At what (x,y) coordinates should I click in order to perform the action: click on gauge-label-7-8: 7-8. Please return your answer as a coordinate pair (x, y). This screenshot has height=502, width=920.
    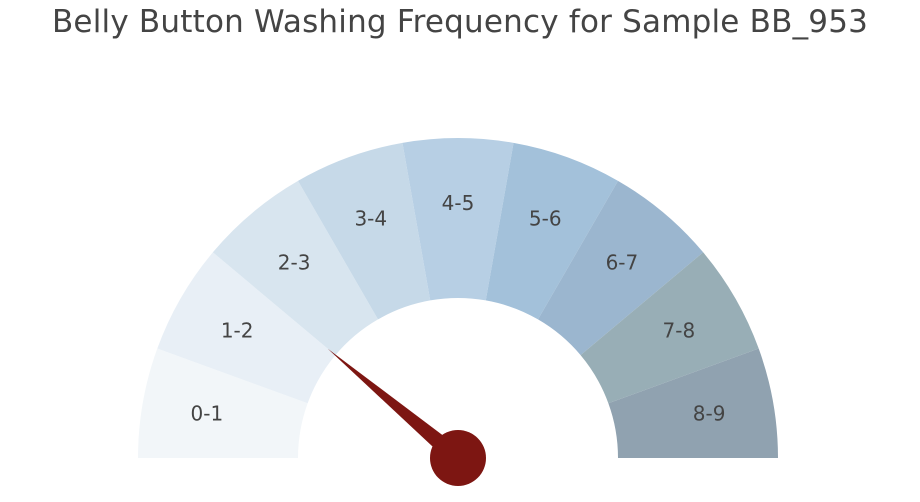
    Looking at the image, I should click on (679, 331).